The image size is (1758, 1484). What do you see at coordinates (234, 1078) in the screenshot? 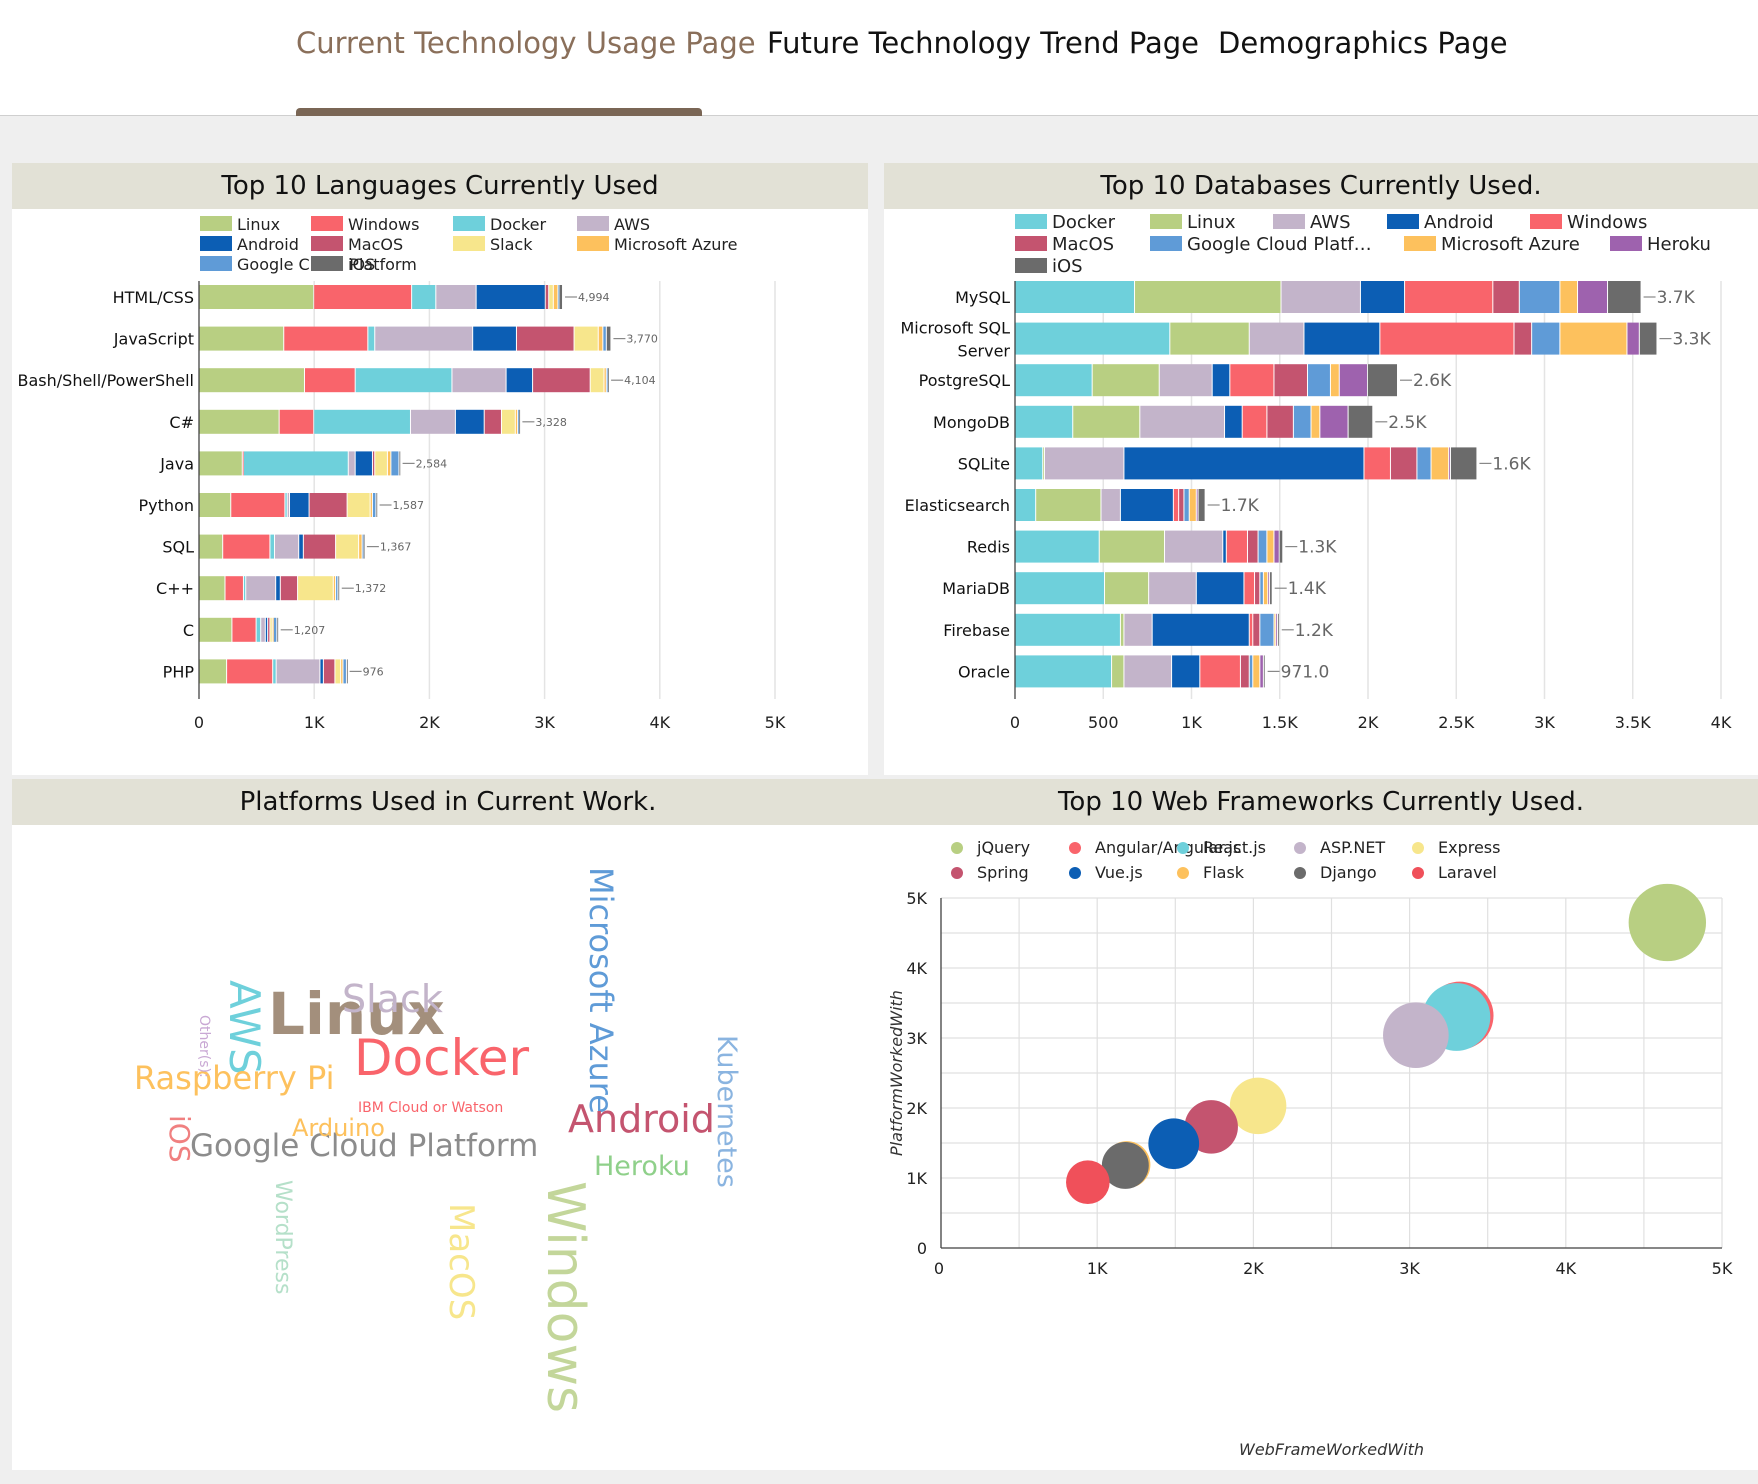
I see `cloud-word-raspberry-pi: Raspberry Pi` at bounding box center [234, 1078].